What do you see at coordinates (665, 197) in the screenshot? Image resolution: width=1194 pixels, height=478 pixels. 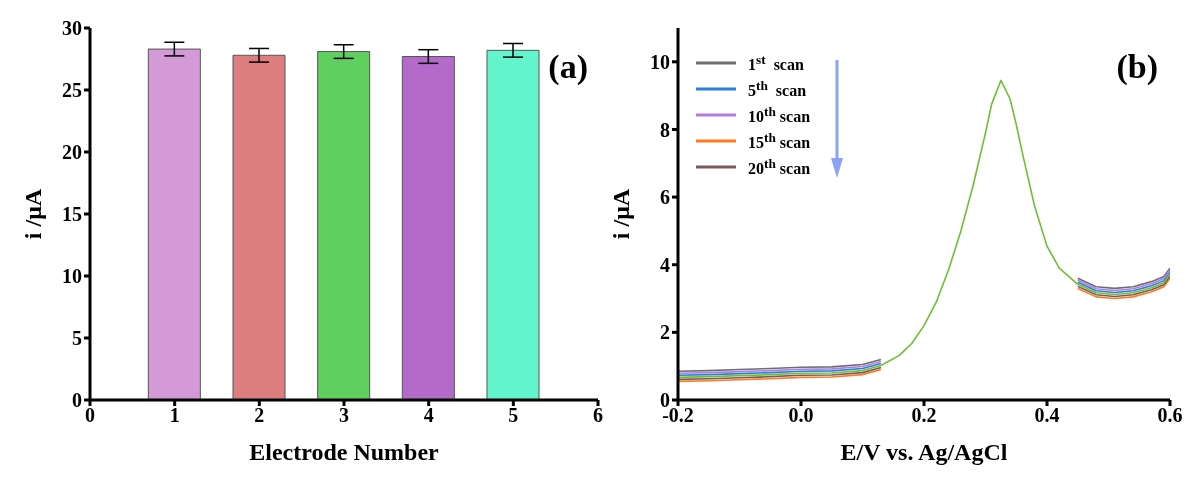 I see `y-tick-label: 6` at bounding box center [665, 197].